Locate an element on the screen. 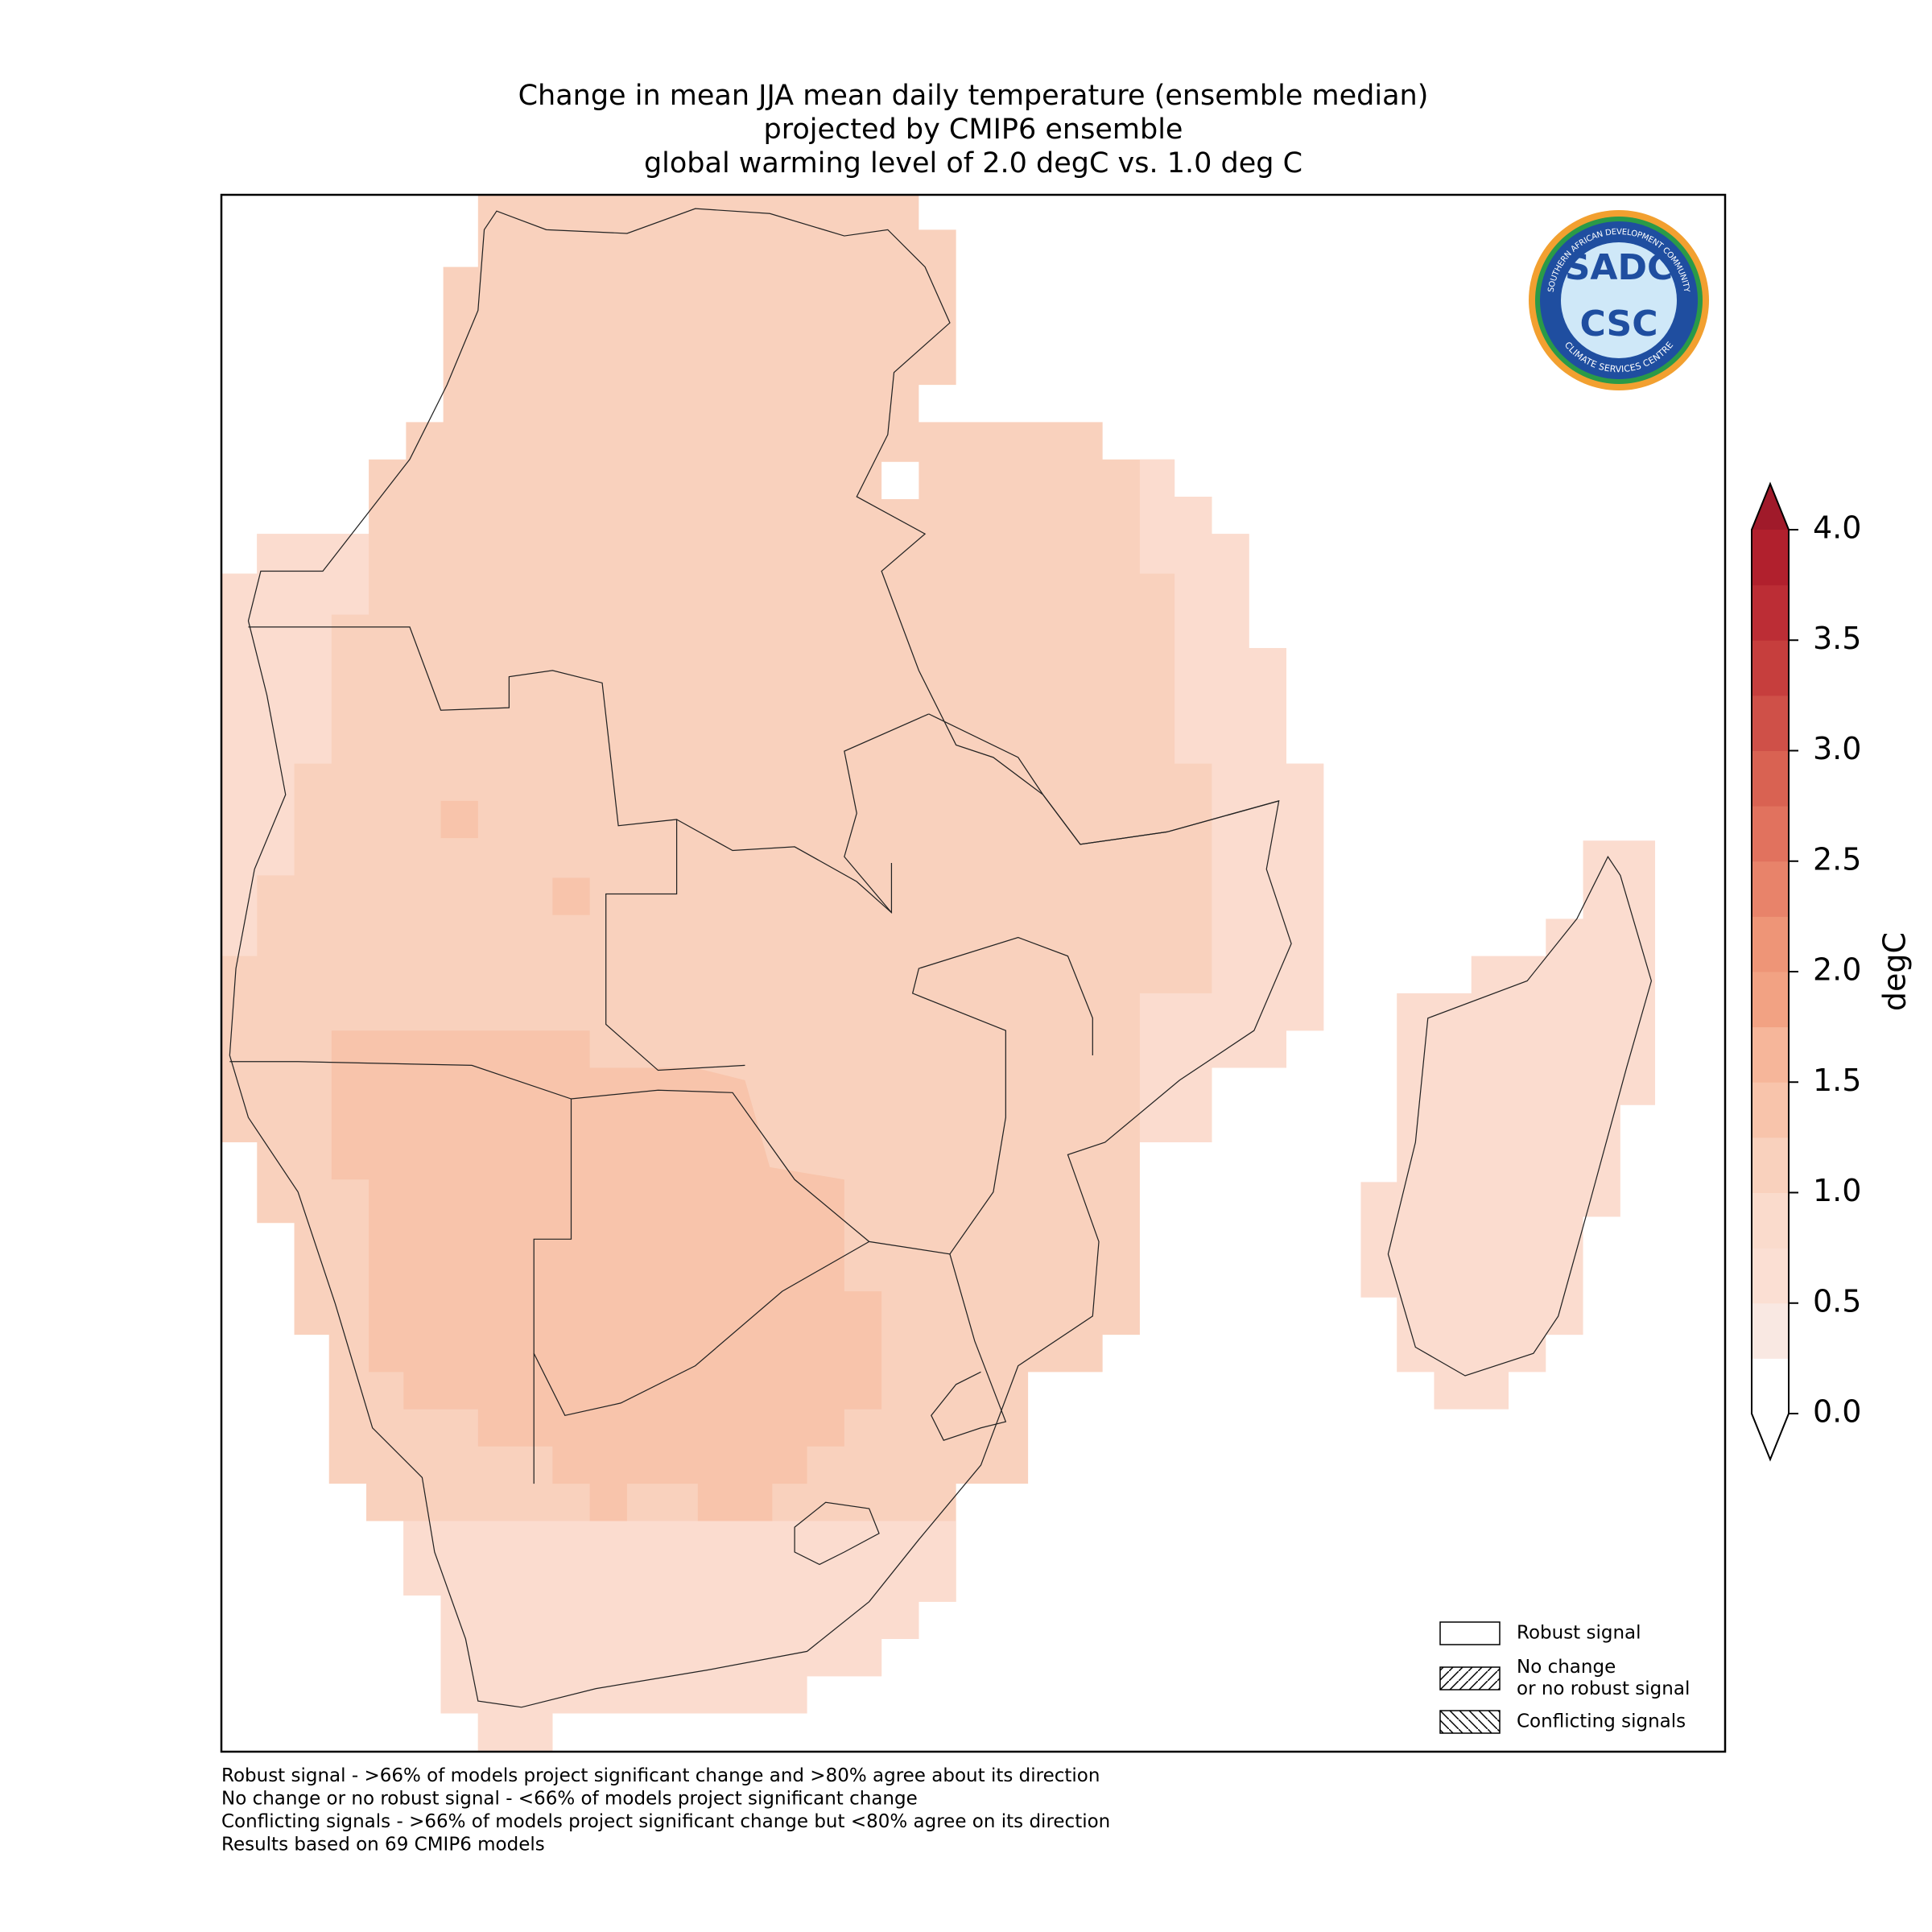  colorbar-extend-min is located at coordinates (1770, 1436).